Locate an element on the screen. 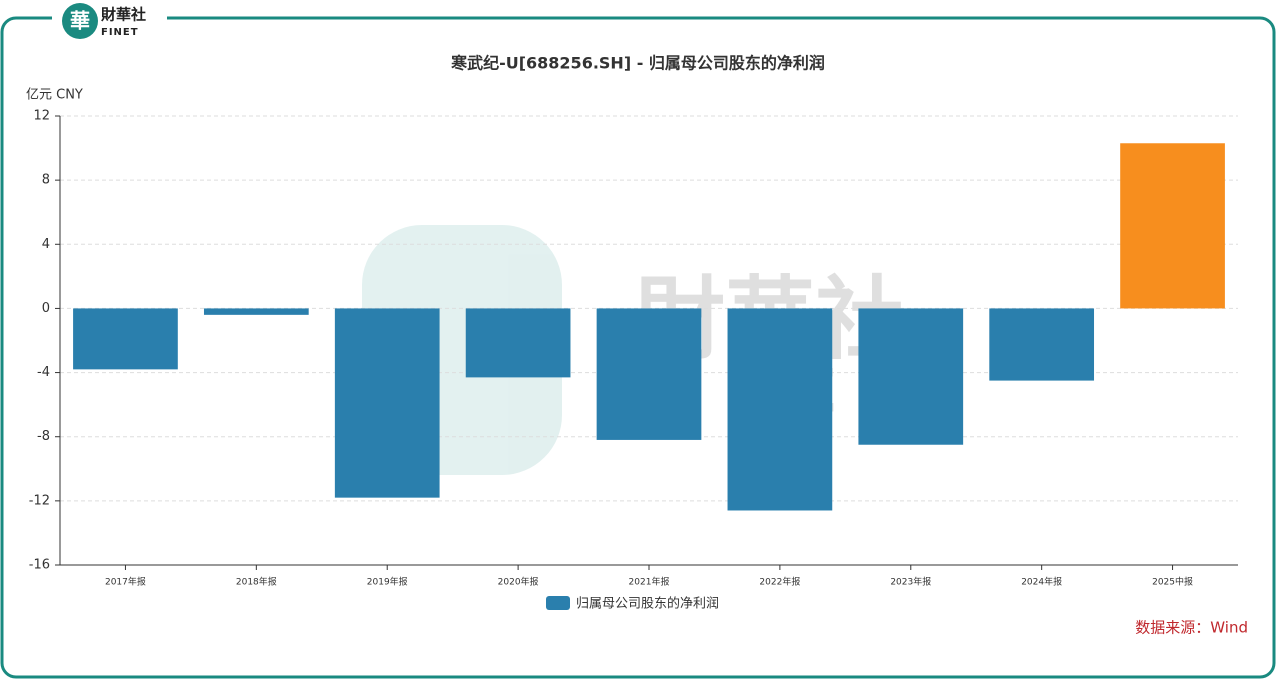 This screenshot has height=699, width=1277. legend-label: 归属母公司股东的净利润 is located at coordinates (647, 604).